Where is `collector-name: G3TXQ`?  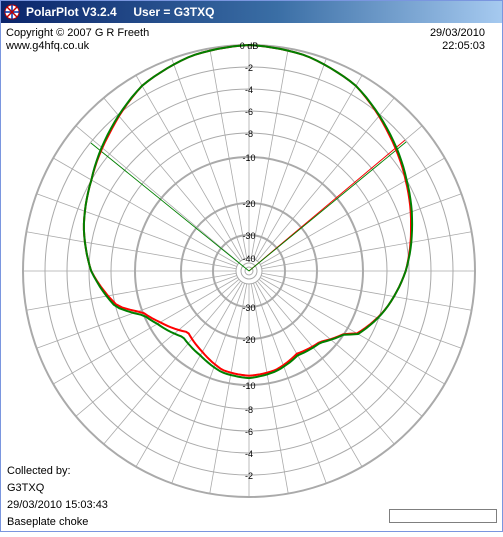 collector-name: G3TXQ is located at coordinates (26, 488).